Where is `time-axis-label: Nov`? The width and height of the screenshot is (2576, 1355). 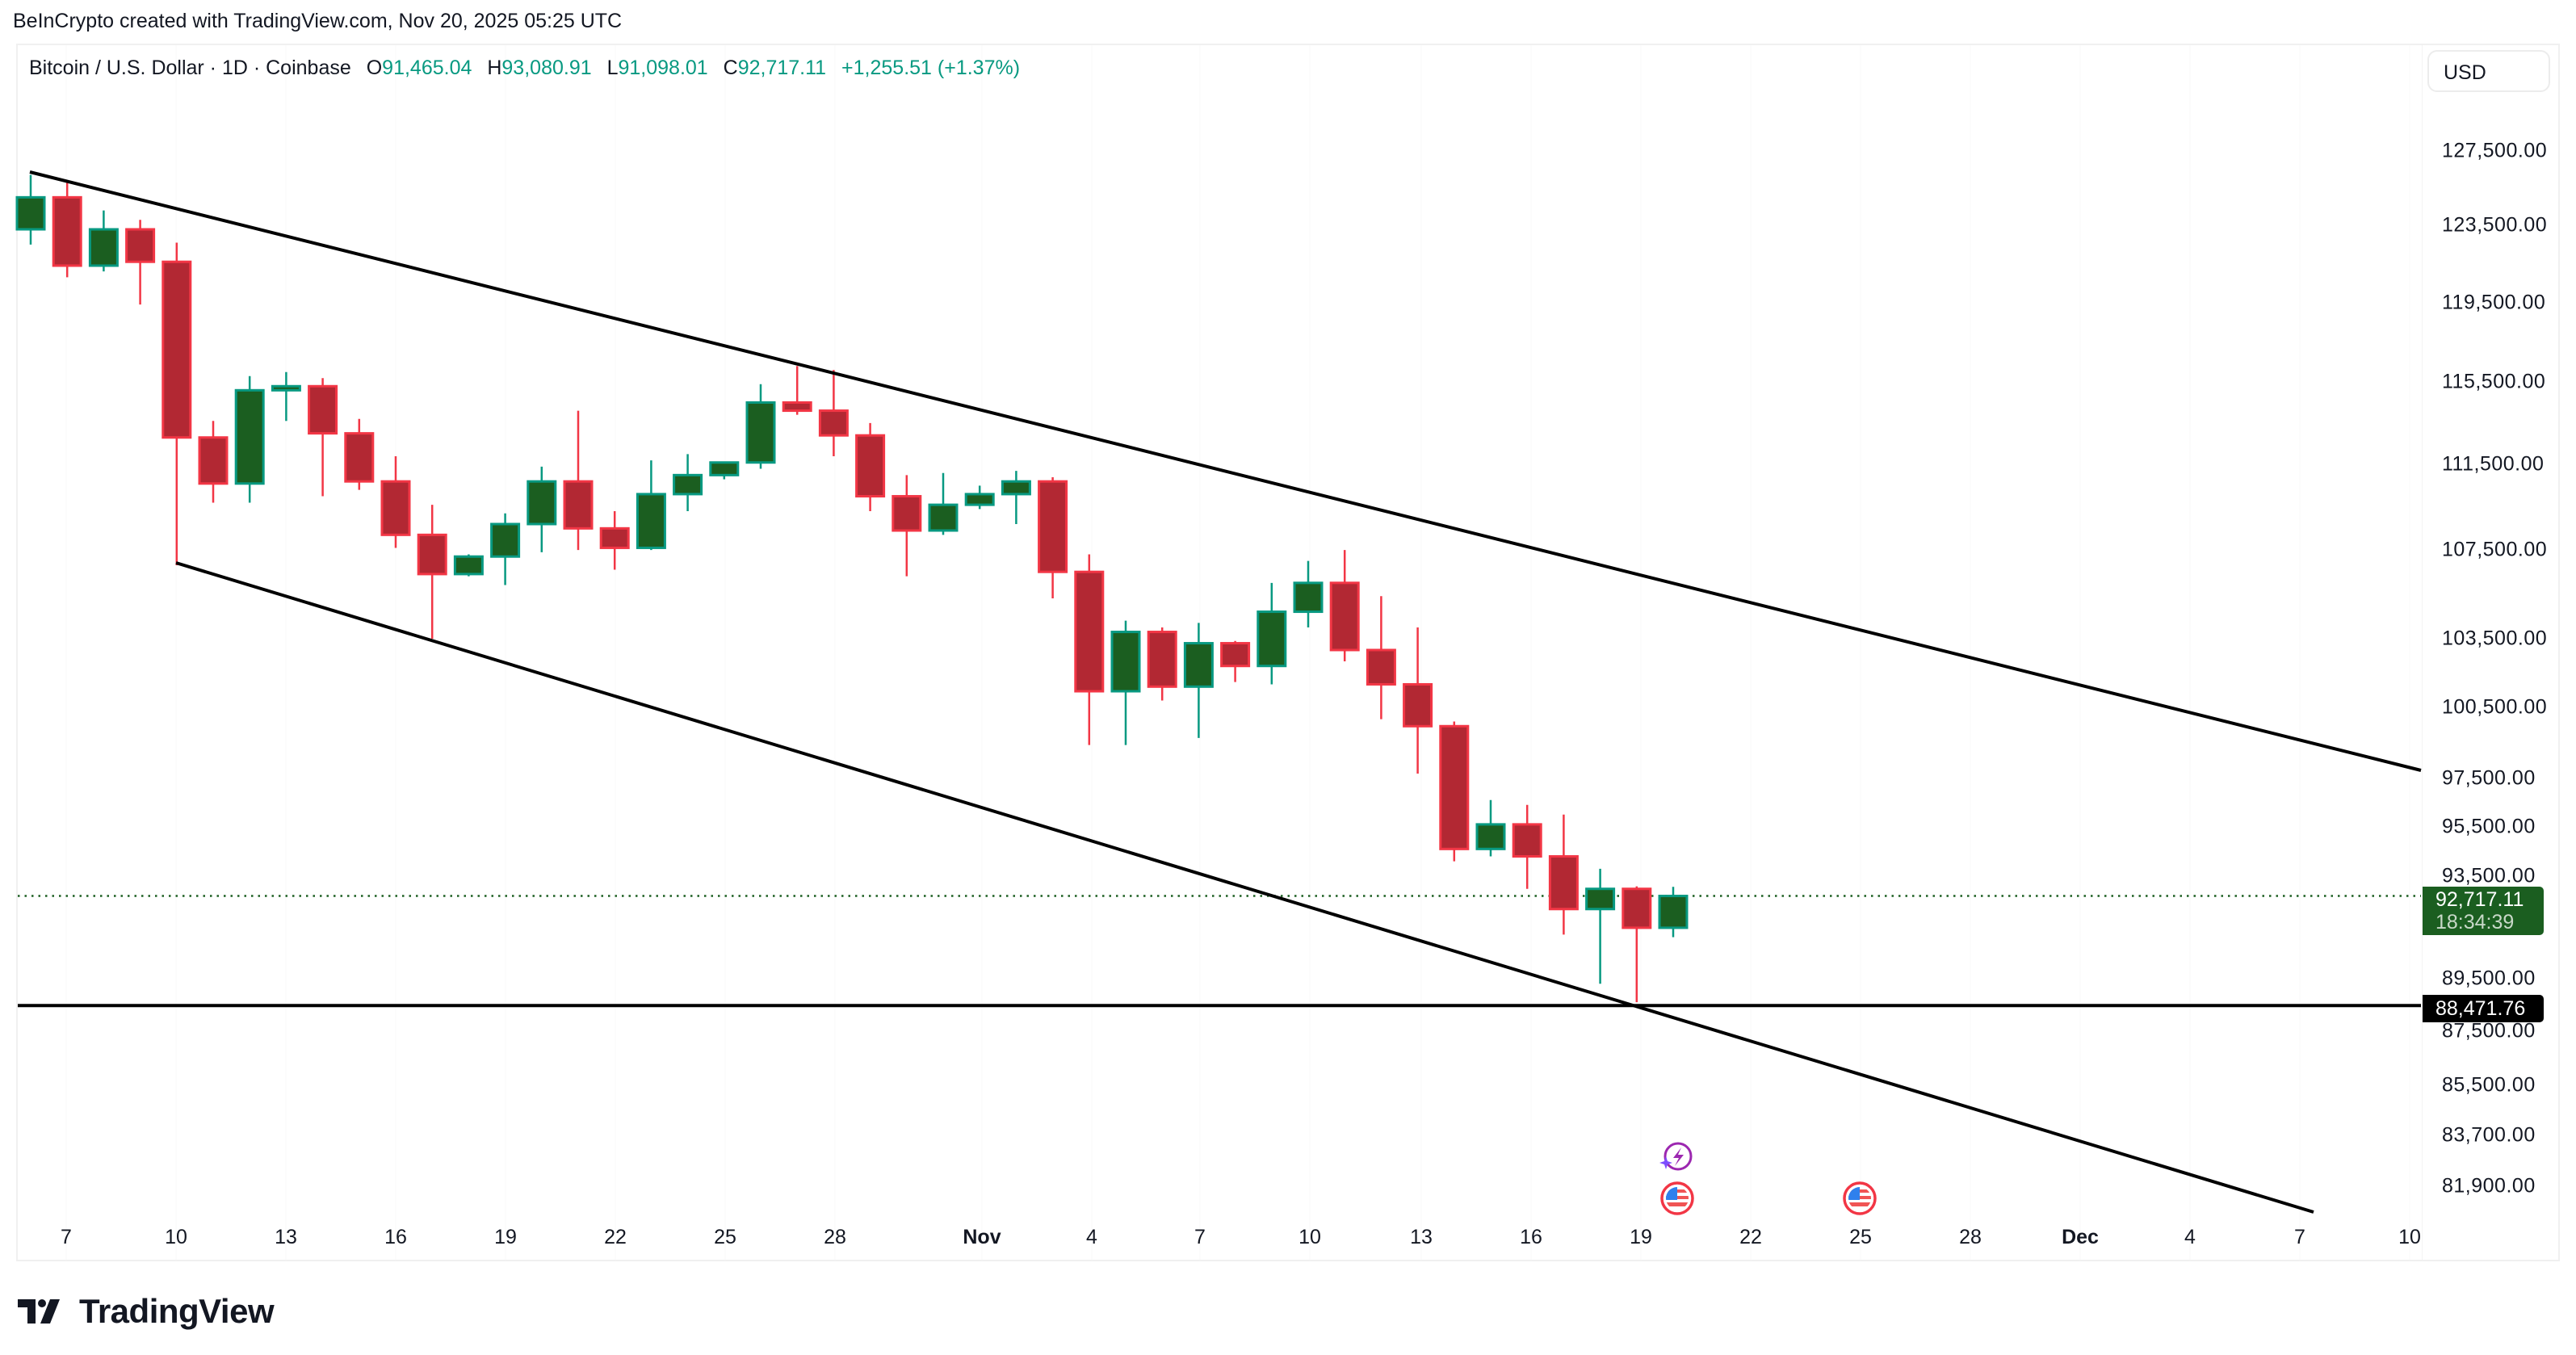
time-axis-label: Nov is located at coordinates (982, 1237).